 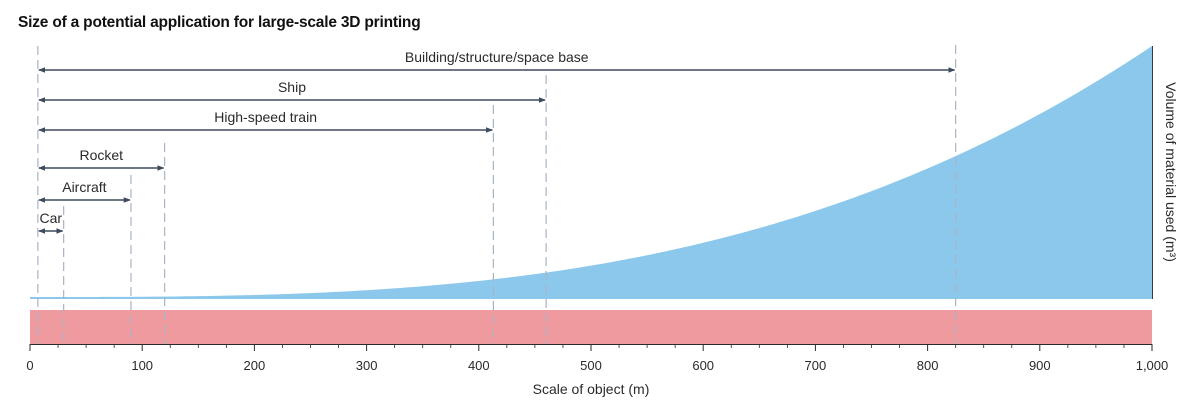 What do you see at coordinates (101, 155) in the screenshot?
I see `range-label: Rocket` at bounding box center [101, 155].